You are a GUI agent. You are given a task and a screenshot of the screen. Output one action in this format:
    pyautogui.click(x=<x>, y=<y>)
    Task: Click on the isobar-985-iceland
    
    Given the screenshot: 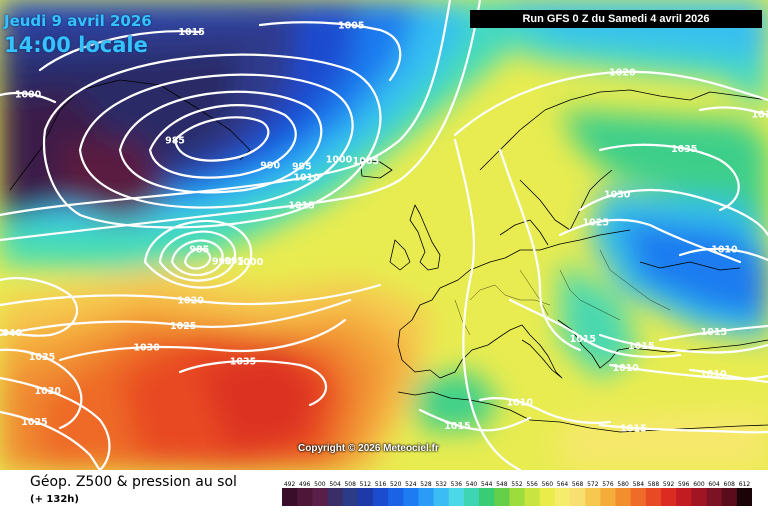 What is the action you would take?
    pyautogui.click(x=221, y=139)
    